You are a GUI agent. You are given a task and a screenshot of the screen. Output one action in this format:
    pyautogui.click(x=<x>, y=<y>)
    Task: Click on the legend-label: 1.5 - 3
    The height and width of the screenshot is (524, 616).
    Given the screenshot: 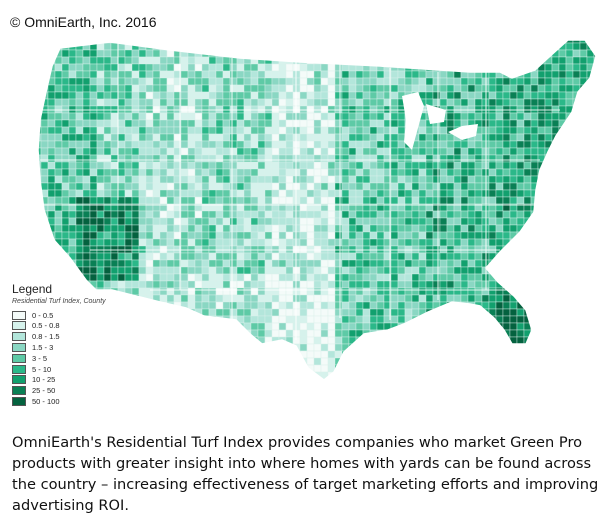 What is the action you would take?
    pyautogui.click(x=43, y=347)
    